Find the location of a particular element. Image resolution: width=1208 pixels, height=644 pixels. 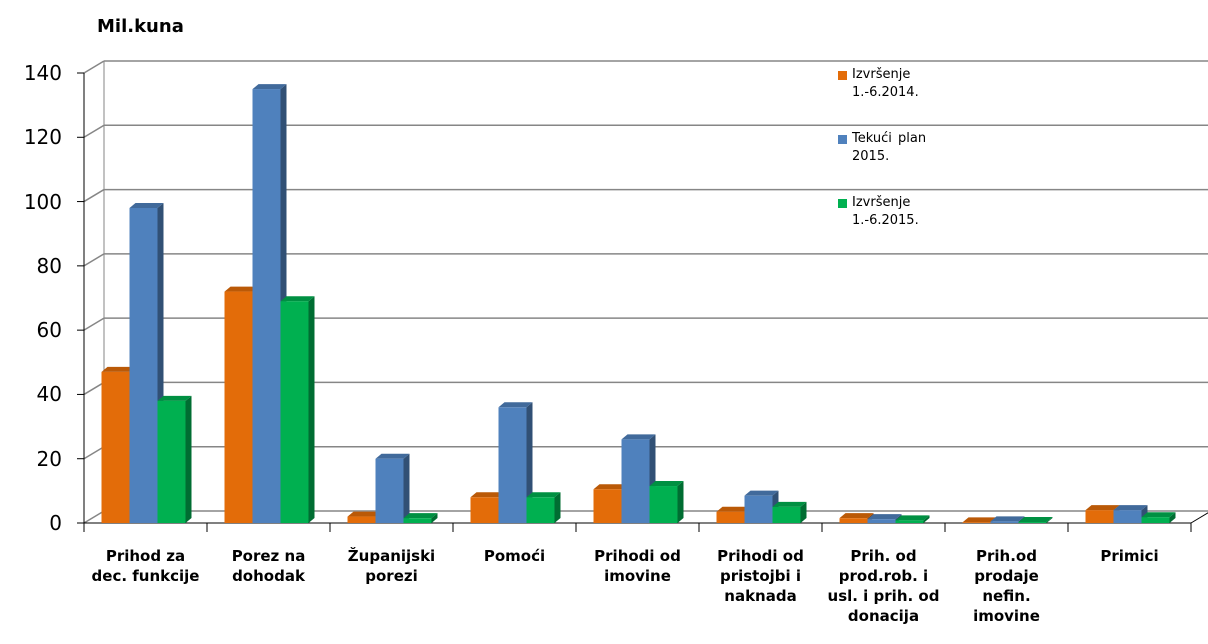

y-tick-label: 60 is located at coordinates (49, 330).